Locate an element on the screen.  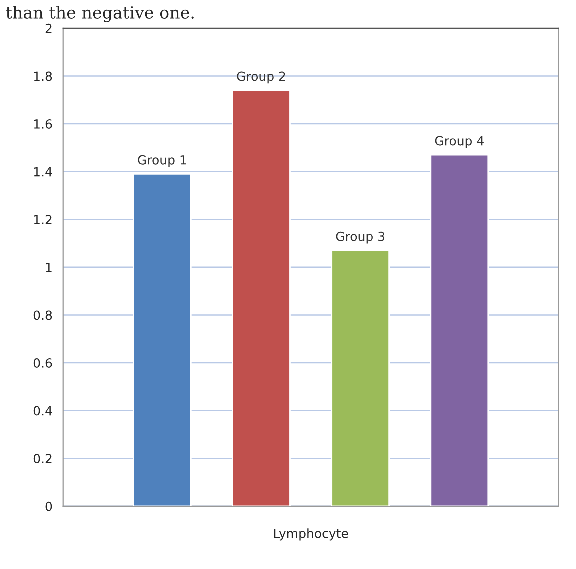
series-label: Group 4 is located at coordinates (459, 142).